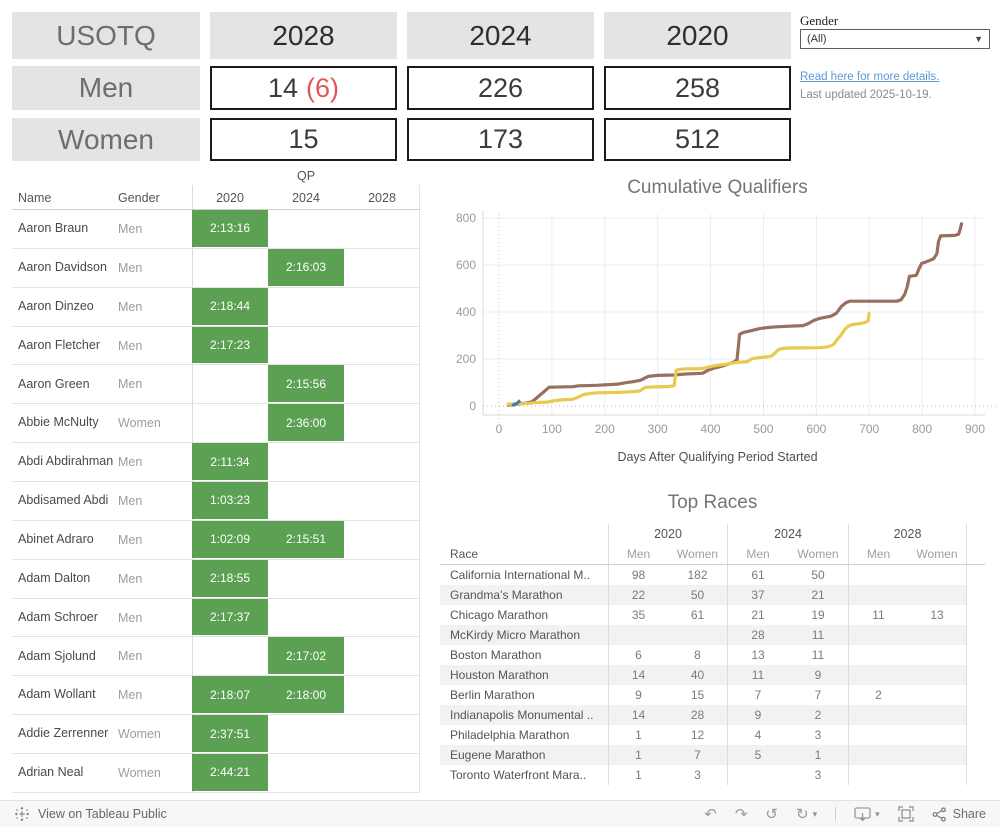 The width and height of the screenshot is (1000, 827). I want to click on race-row: Grandma’s Marathon 22 50 37 21, so click(712, 595).